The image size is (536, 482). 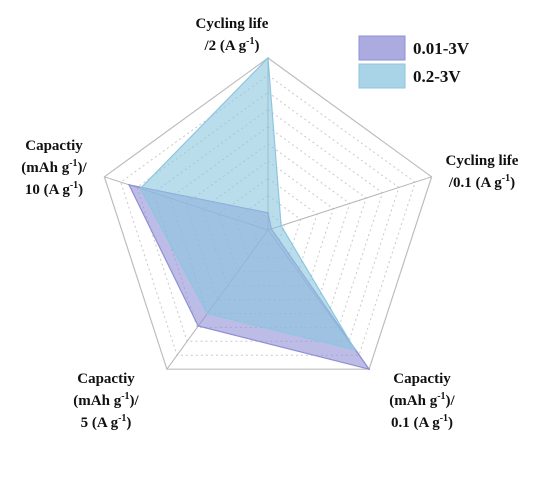 I want to click on axis-label-2-line-0: Capactiy, so click(x=422, y=379).